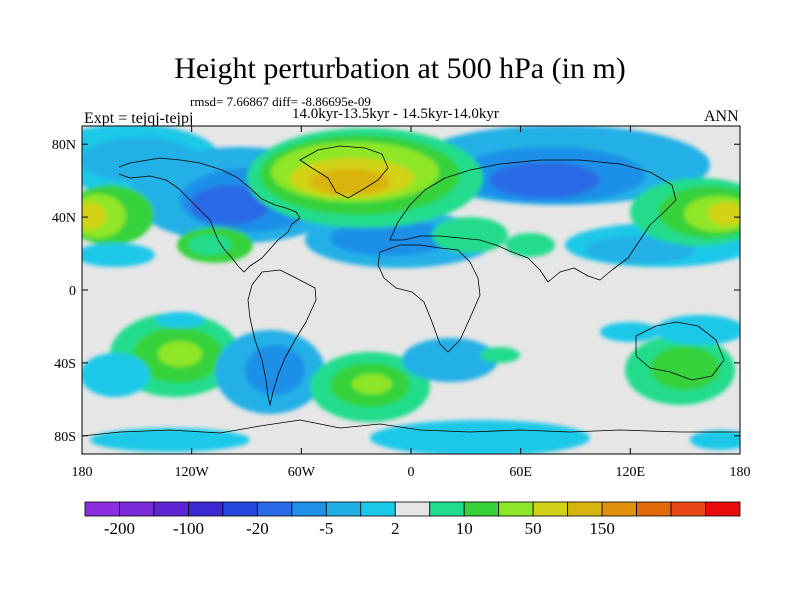 Image resolution: width=800 pixels, height=600 pixels. I want to click on coast-north-america, so click(209, 215).